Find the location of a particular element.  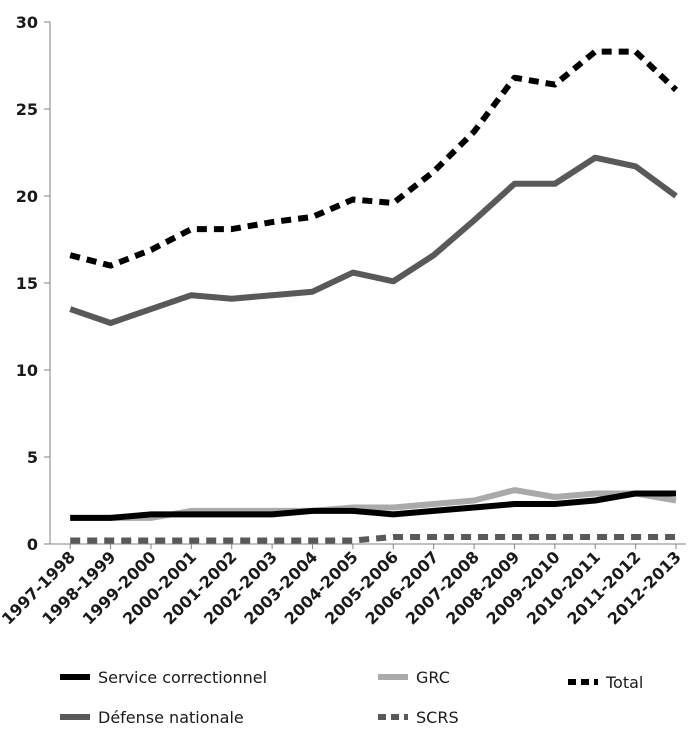

y-tick-label: 15 is located at coordinates (27, 283).